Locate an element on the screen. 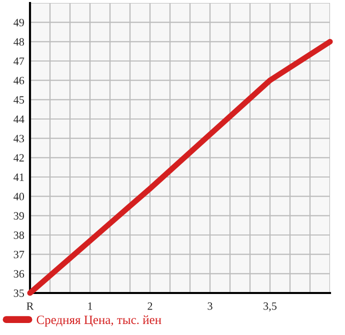  y-tick-label: 42 is located at coordinates (19, 158).